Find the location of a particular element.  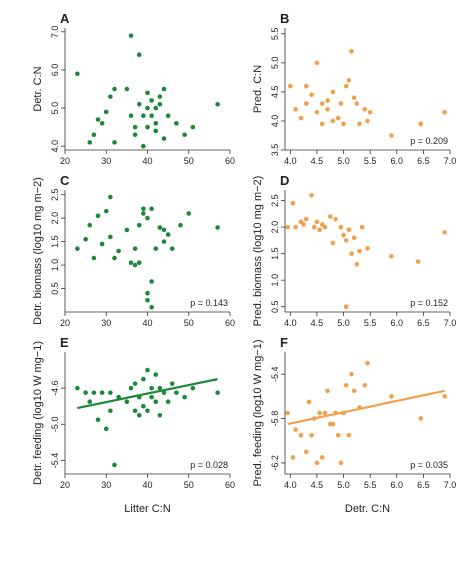

x-tick-label: 7.0 is located at coordinates (450, 323).